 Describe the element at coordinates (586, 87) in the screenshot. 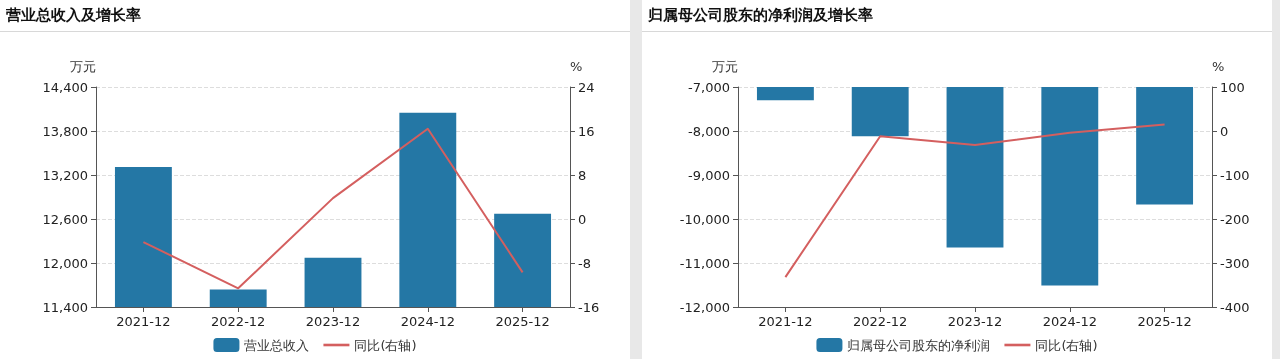

I see `y2-tick-label: 24` at that location.